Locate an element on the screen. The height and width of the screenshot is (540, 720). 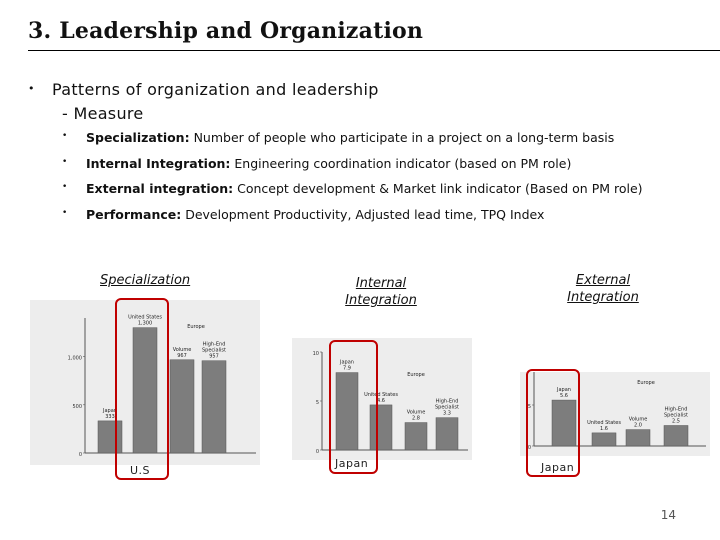
japan-external-highlight-box is located at coordinates (553, 423).